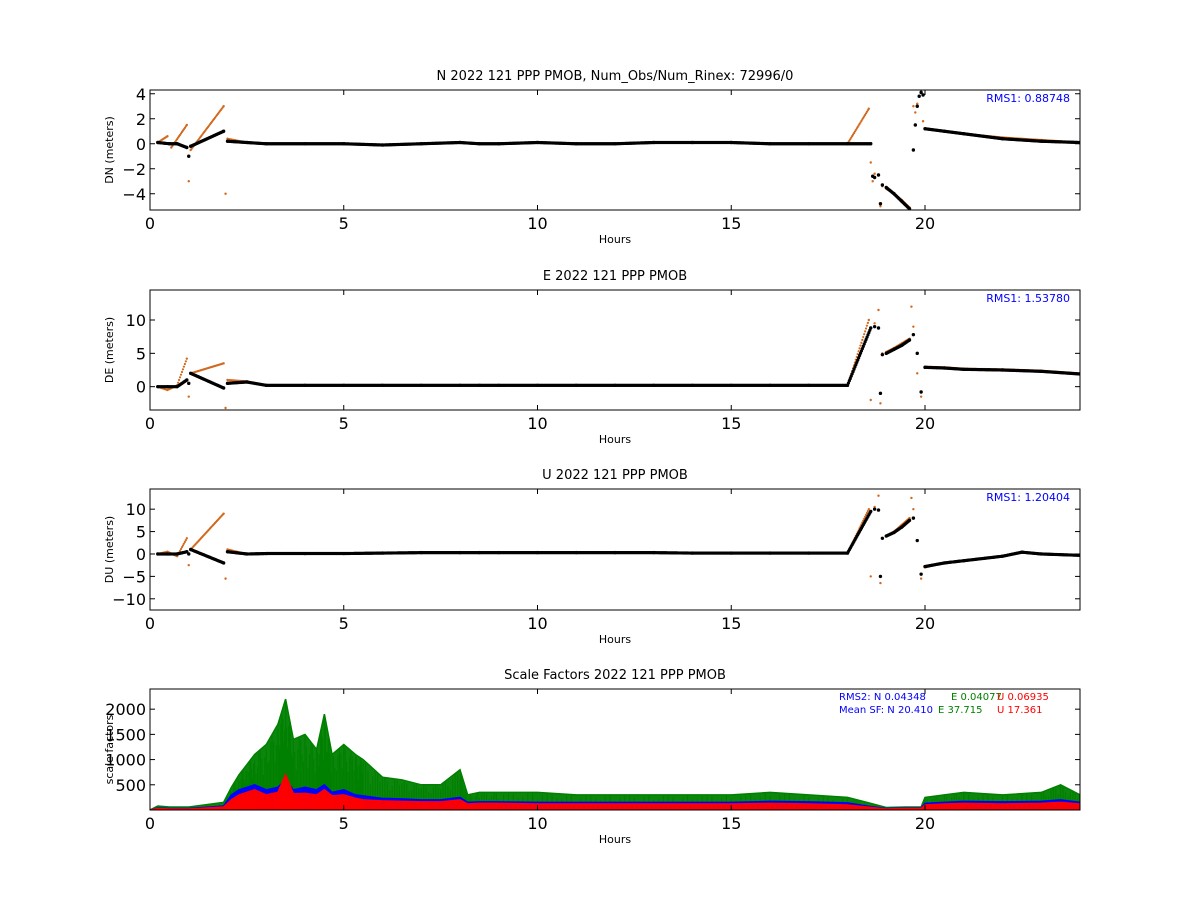 Image resolution: width=1200 pixels, height=900 pixels. What do you see at coordinates (615, 276) in the screenshot?
I see `panel-title: E 2022 121 PPP PMOB` at bounding box center [615, 276].